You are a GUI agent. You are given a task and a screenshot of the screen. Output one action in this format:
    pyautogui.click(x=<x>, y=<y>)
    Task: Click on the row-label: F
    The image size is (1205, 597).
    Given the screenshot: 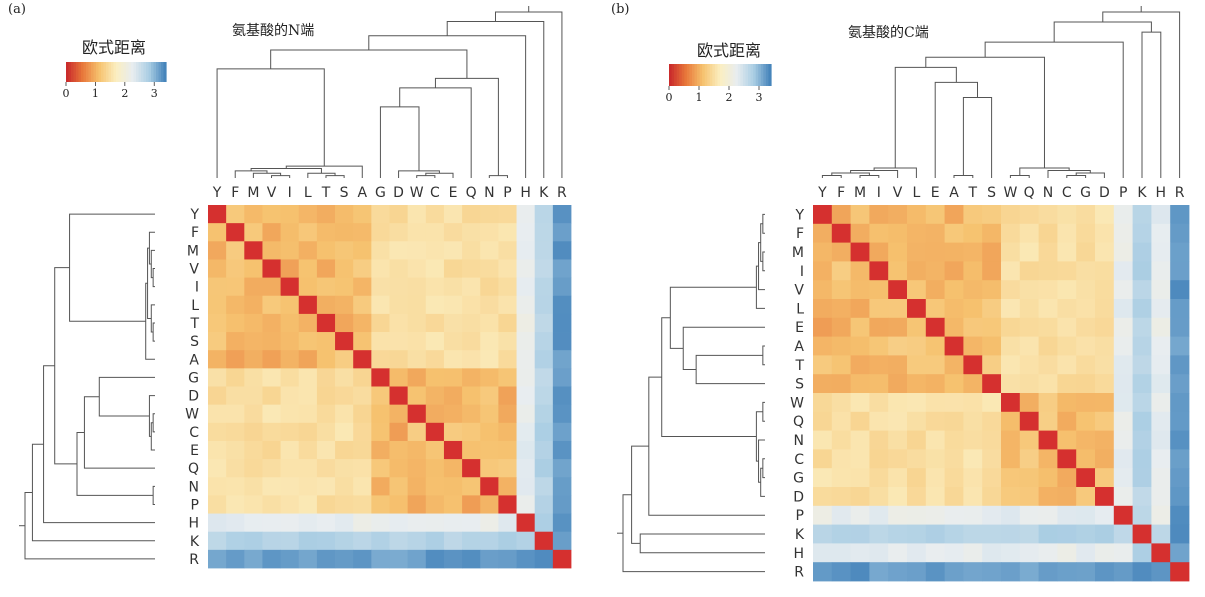 What is the action you would take?
    pyautogui.click(x=800, y=234)
    